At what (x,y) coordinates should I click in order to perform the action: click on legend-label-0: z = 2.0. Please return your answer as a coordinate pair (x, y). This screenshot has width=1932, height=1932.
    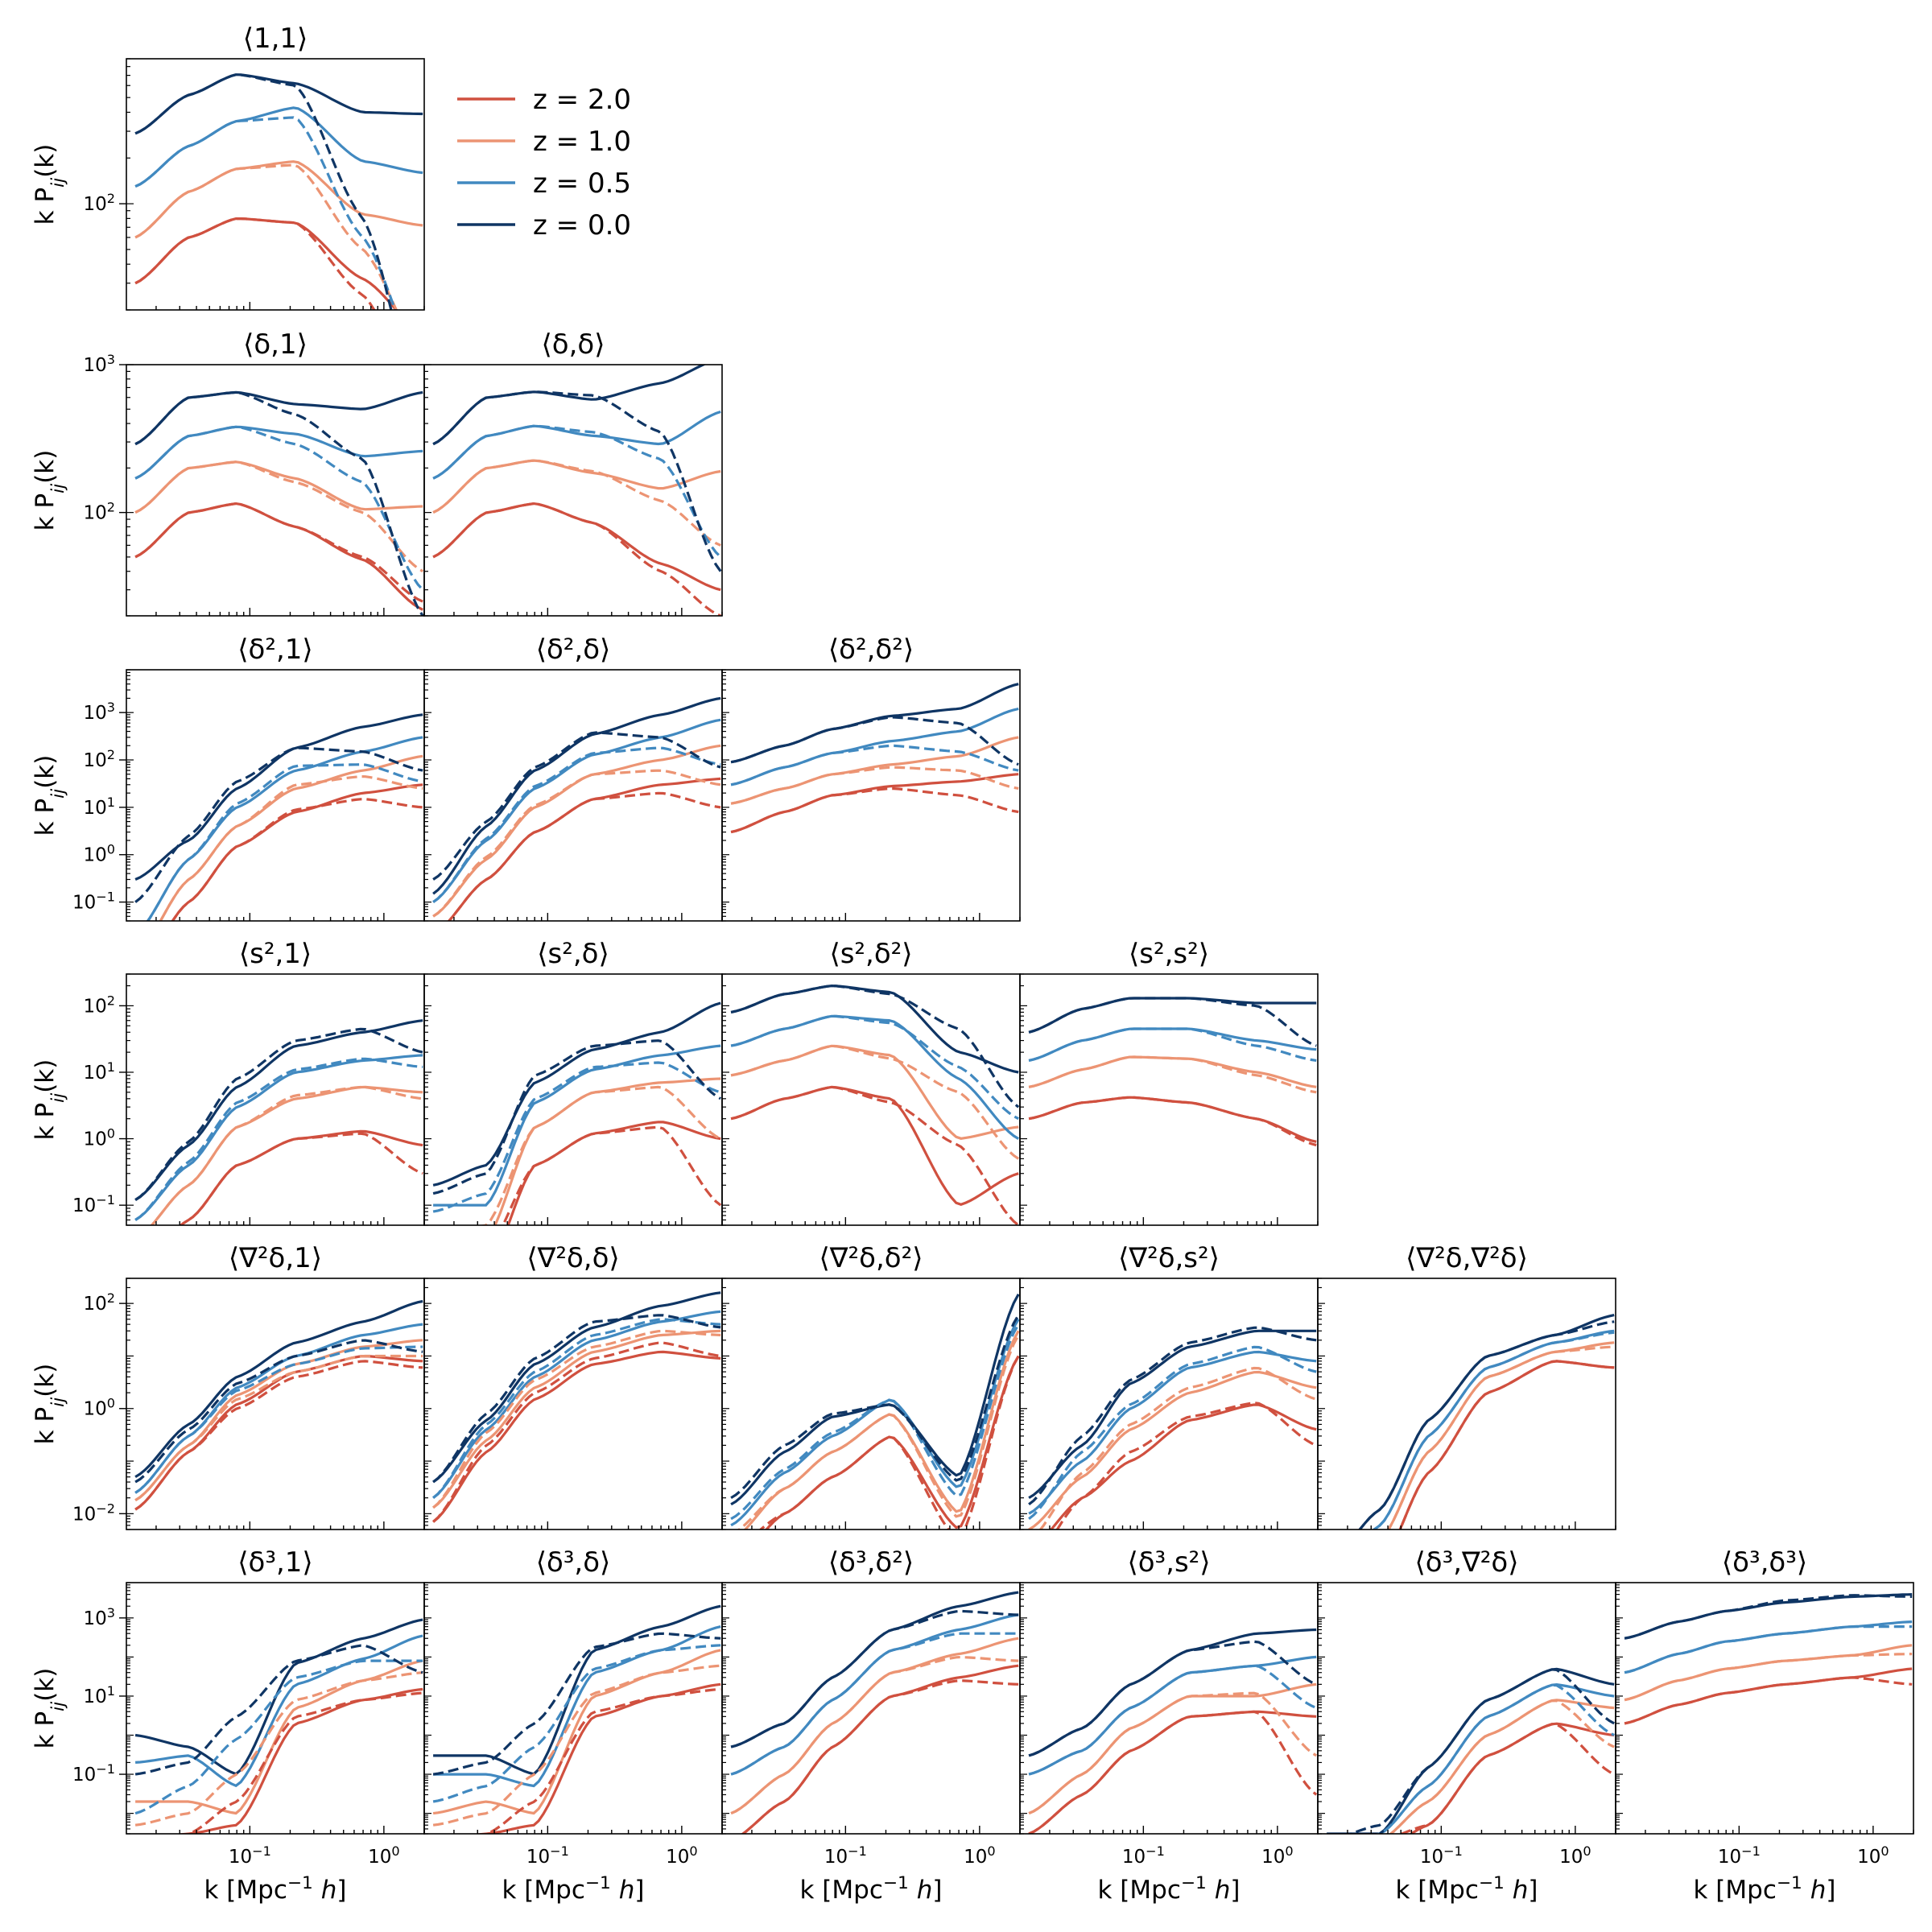
    Looking at the image, I should click on (582, 100).